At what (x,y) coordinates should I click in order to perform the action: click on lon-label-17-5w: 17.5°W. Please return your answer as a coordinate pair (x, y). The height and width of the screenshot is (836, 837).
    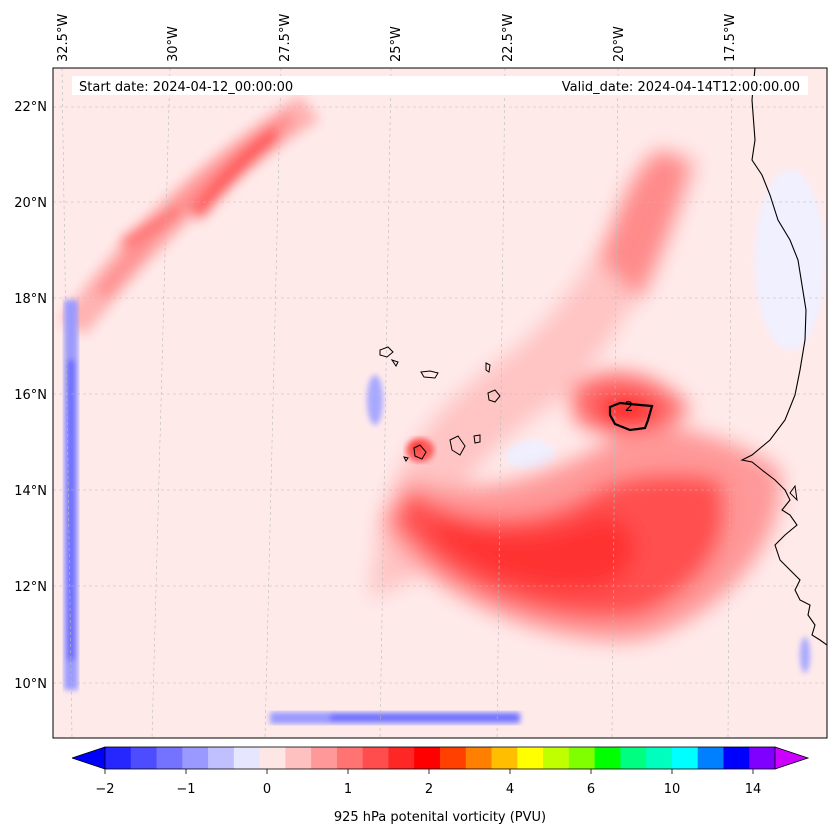
    Looking at the image, I should click on (730, 38).